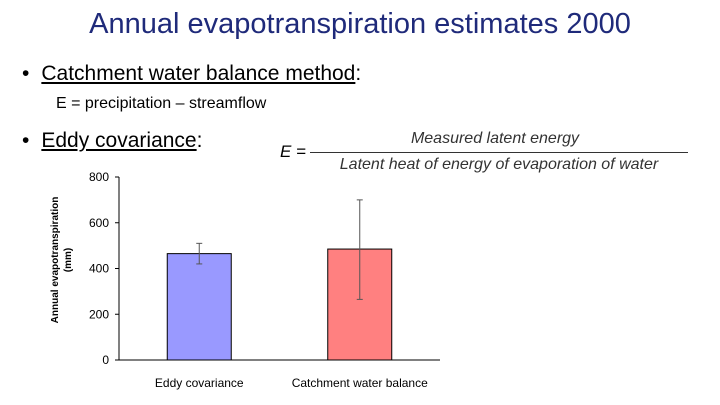 This screenshot has width=720, height=405. I want to click on catchment-equation: E = precipitation – streamflow, so click(161, 103).